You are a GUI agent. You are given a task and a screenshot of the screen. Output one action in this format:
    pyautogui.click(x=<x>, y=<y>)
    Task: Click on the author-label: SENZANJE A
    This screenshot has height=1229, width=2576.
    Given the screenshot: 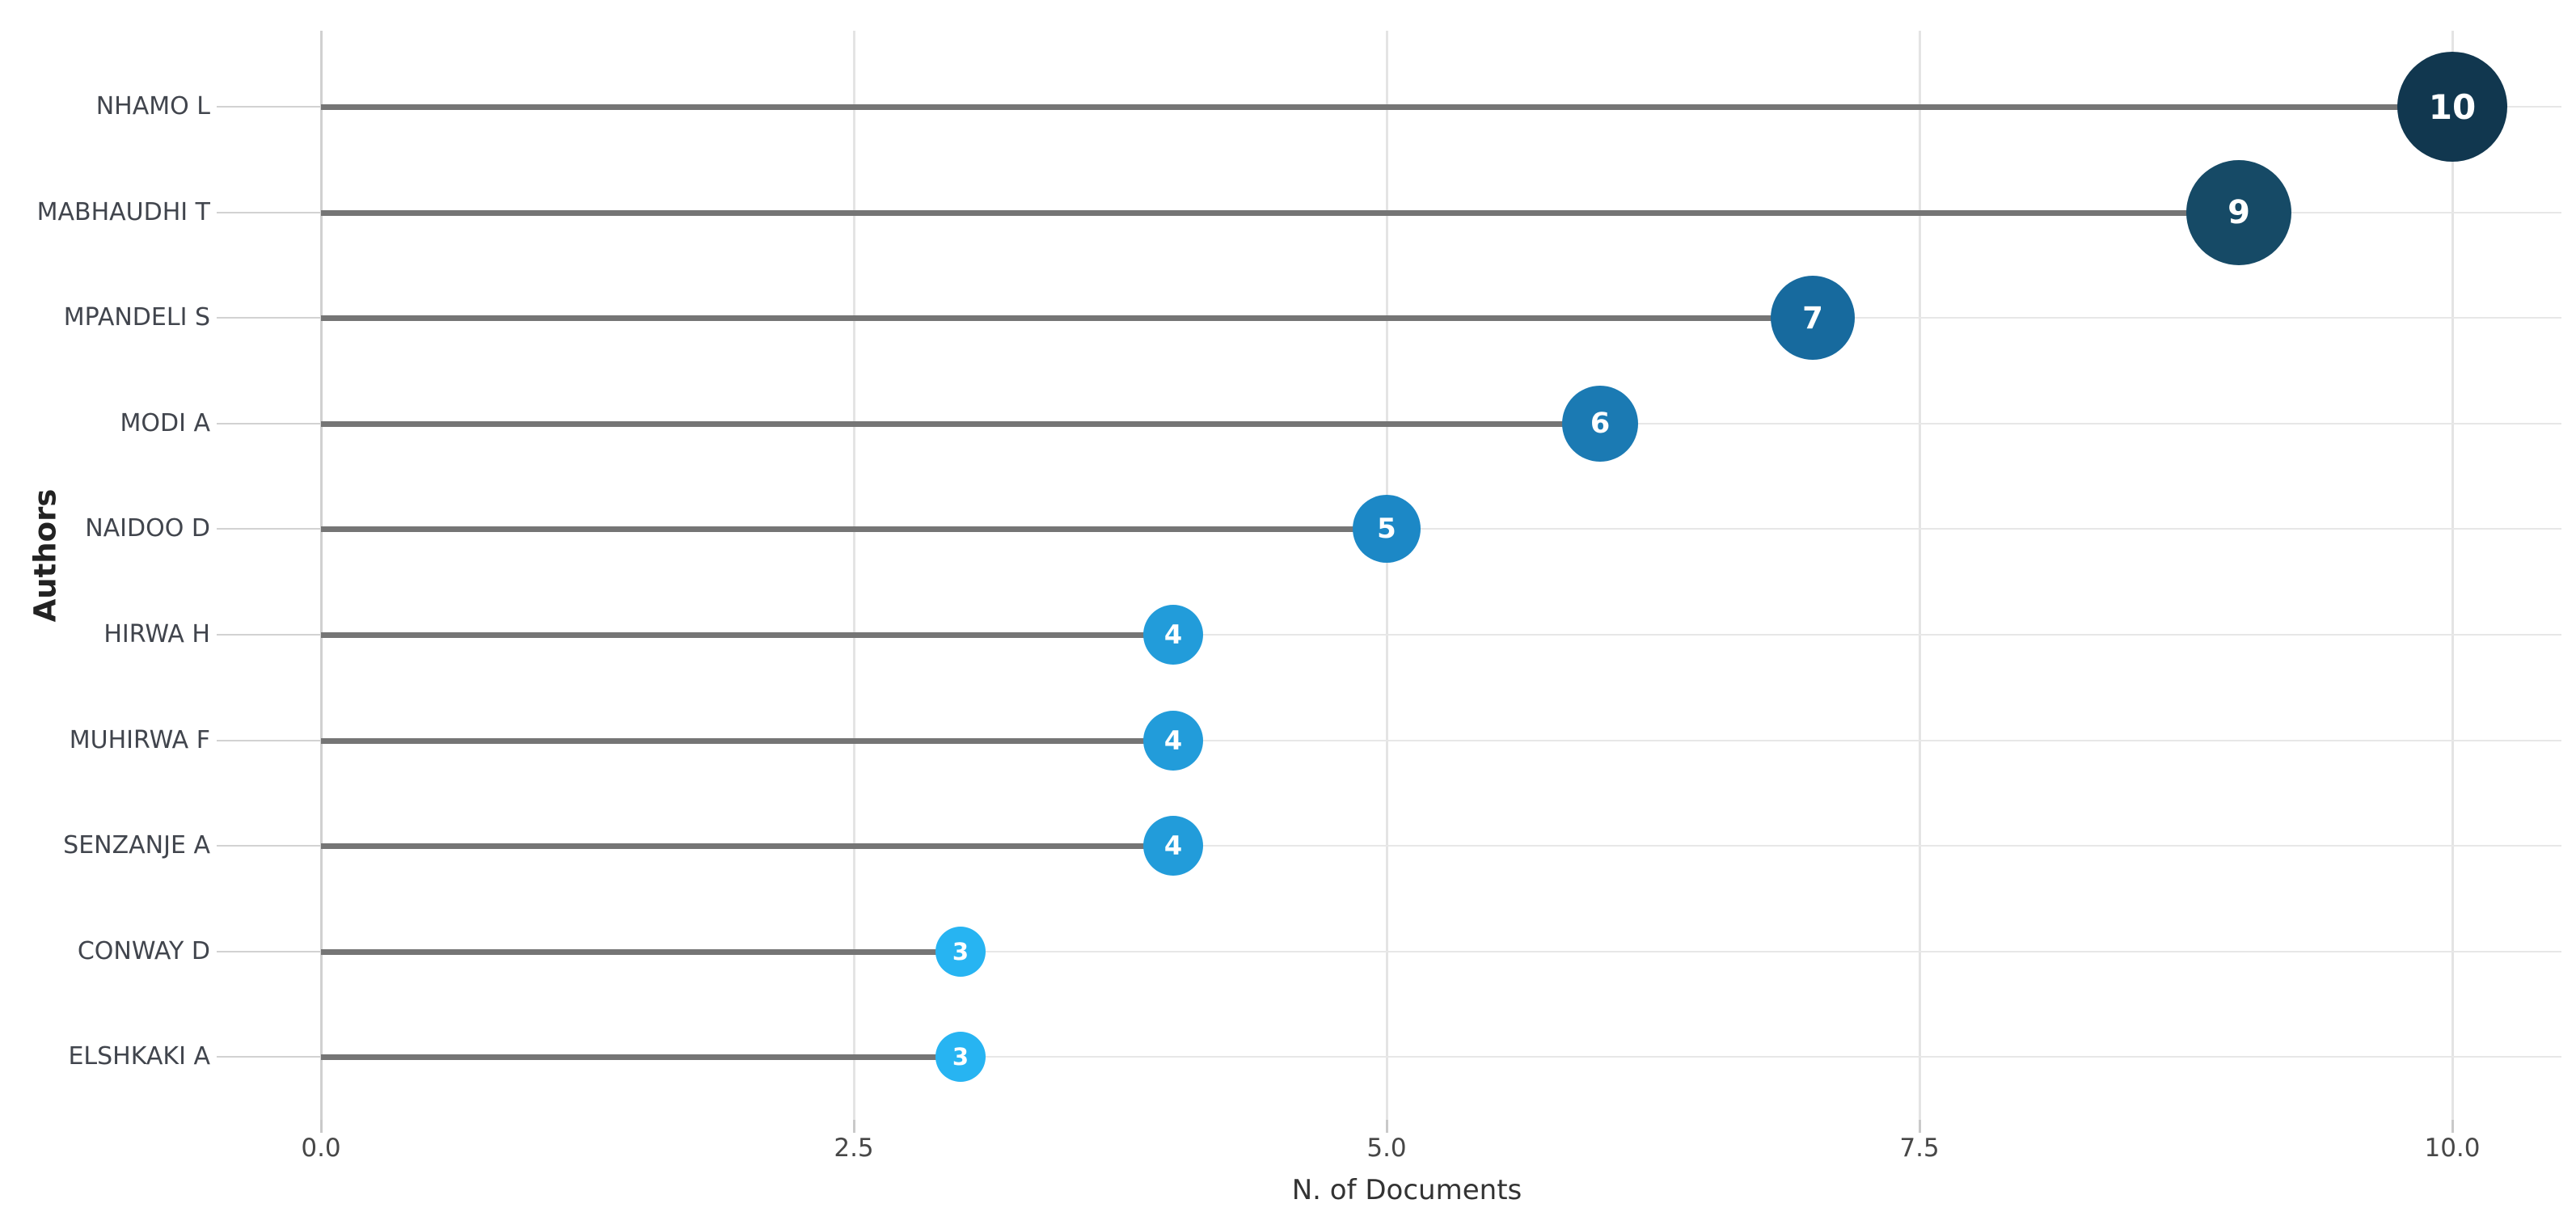 What is the action you would take?
    pyautogui.click(x=136, y=845)
    